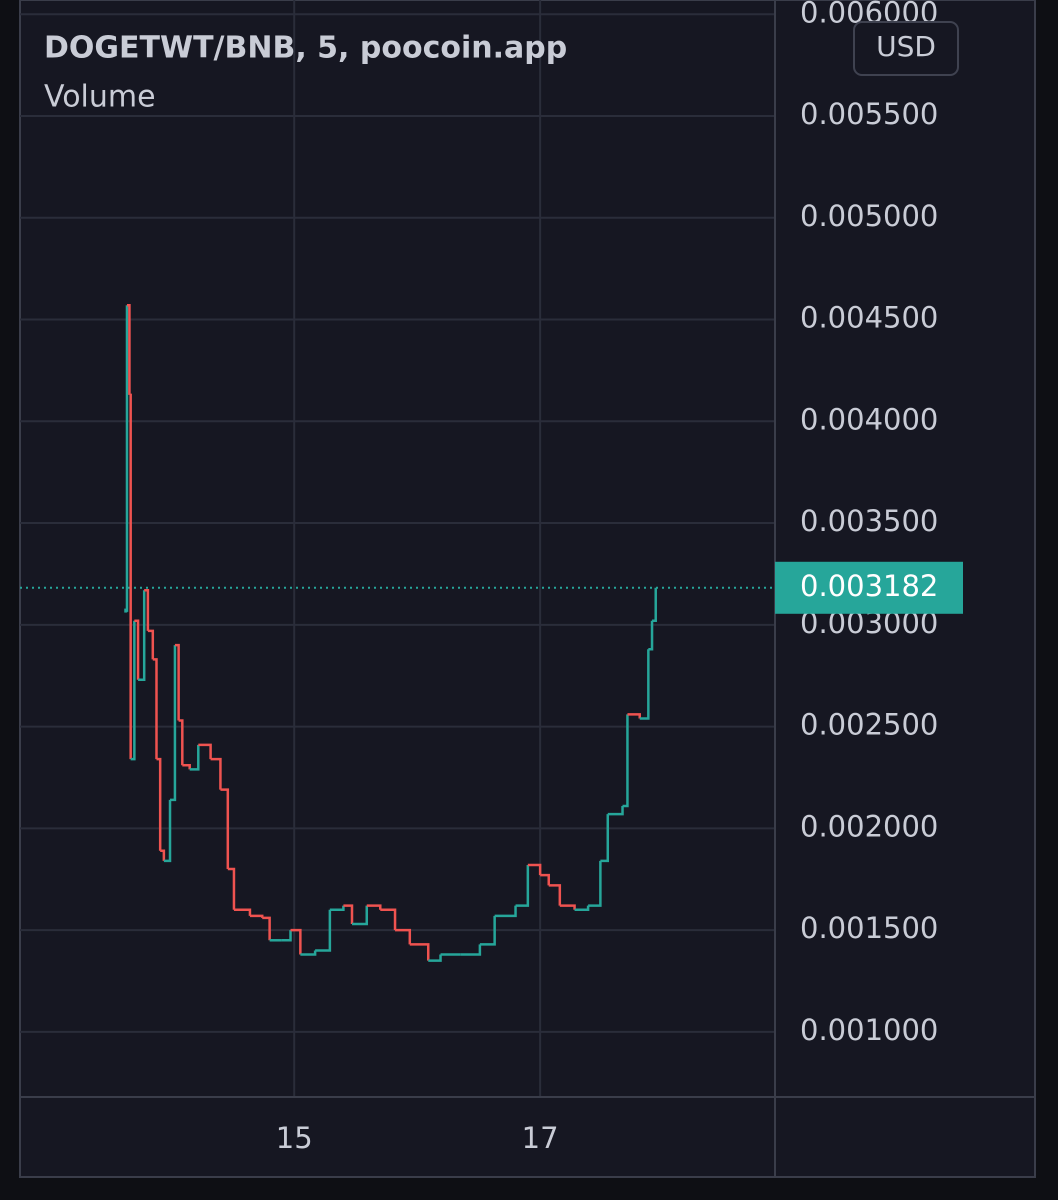 Image resolution: width=1058 pixels, height=1200 pixels. I want to click on y-tick-label: 0.002000, so click(869, 826).